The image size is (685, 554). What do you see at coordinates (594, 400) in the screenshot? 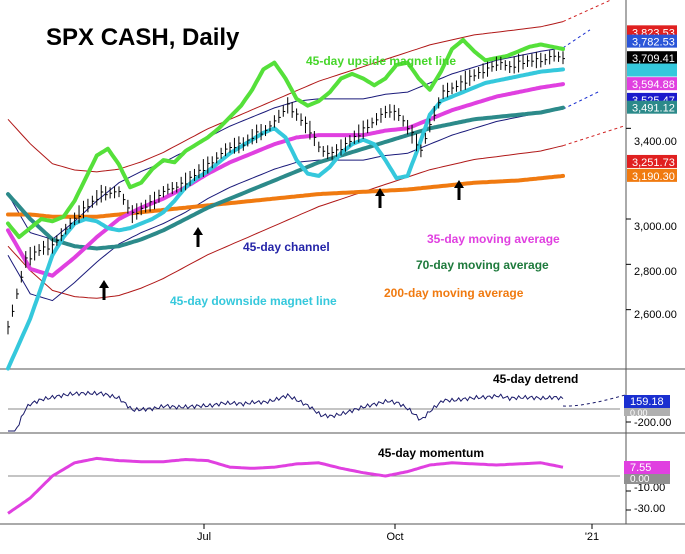
I see `detrend-projection` at bounding box center [594, 400].